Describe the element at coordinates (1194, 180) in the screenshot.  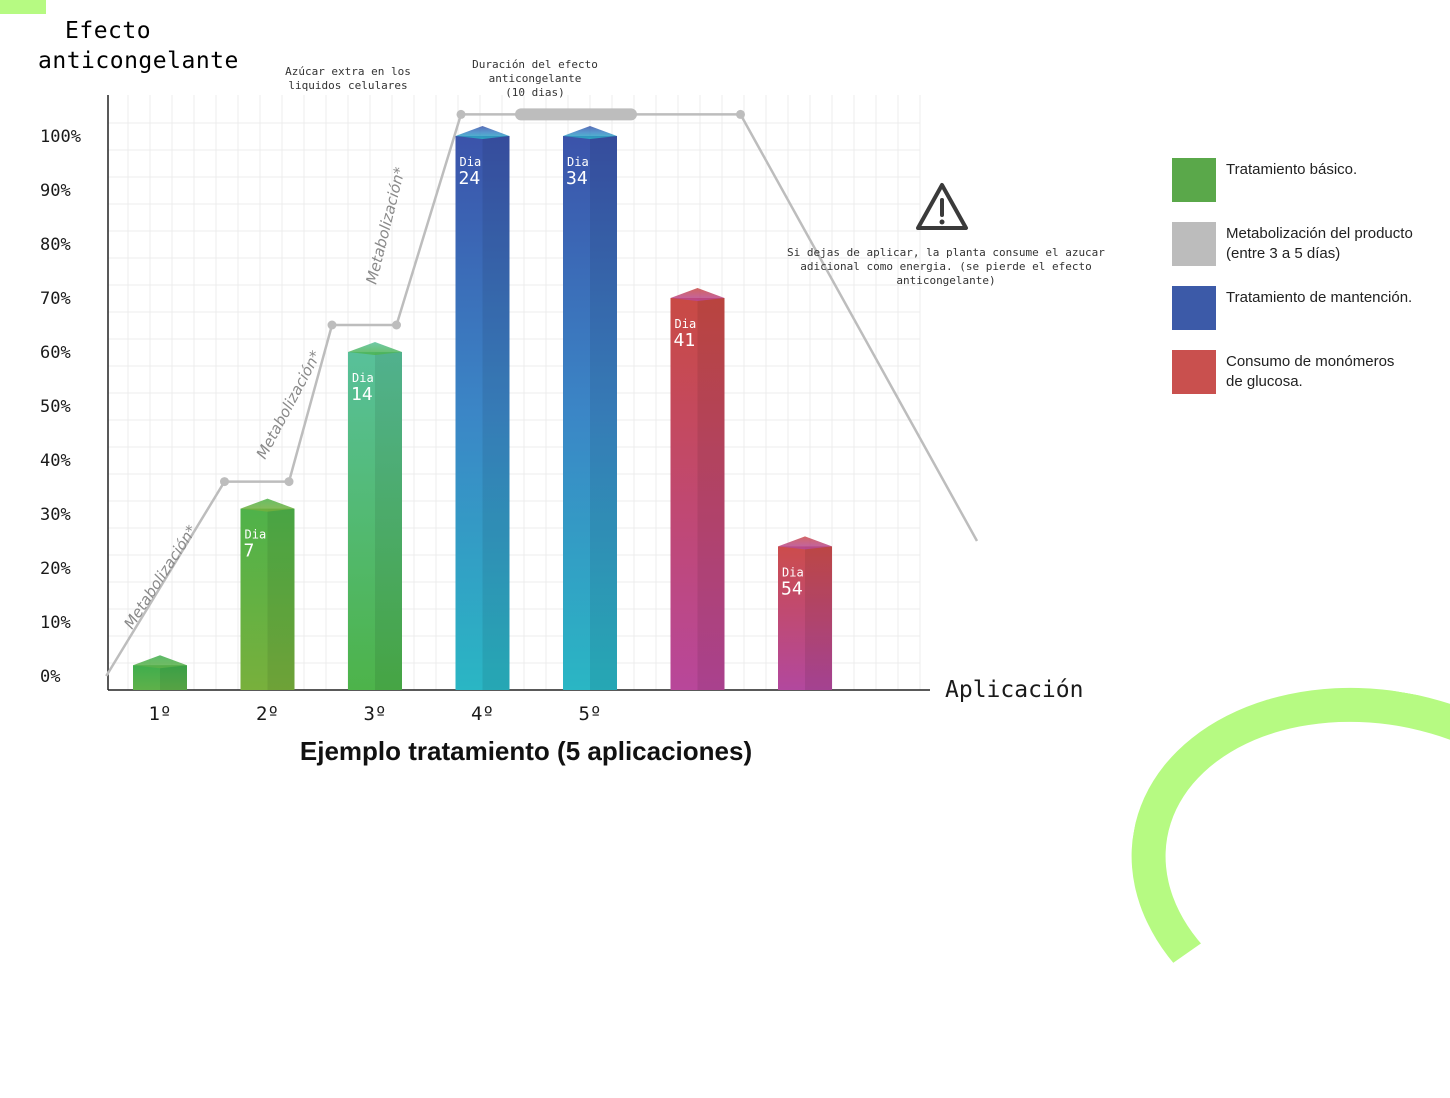
I see `legend-swatch-basic` at that location.